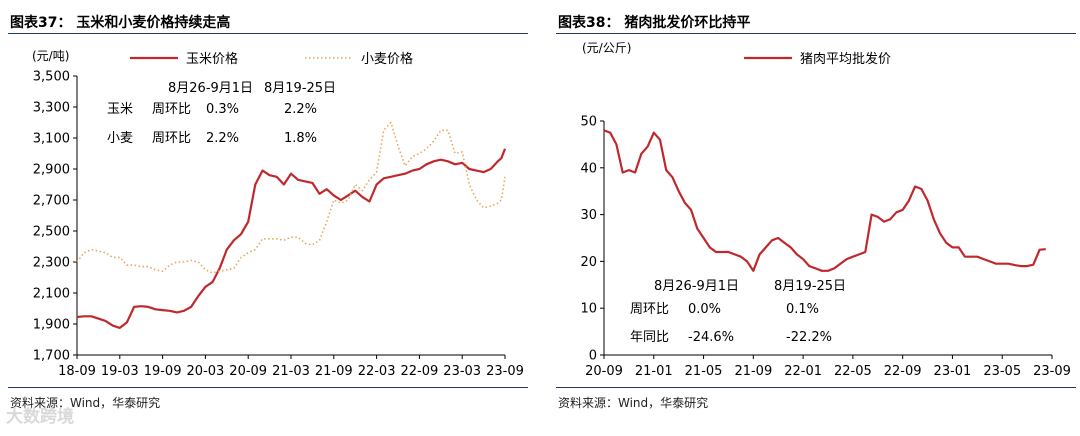 This screenshot has width=1080, height=436. What do you see at coordinates (711, 337) in the screenshot?
I see `annotation-value: -24.6%` at bounding box center [711, 337].